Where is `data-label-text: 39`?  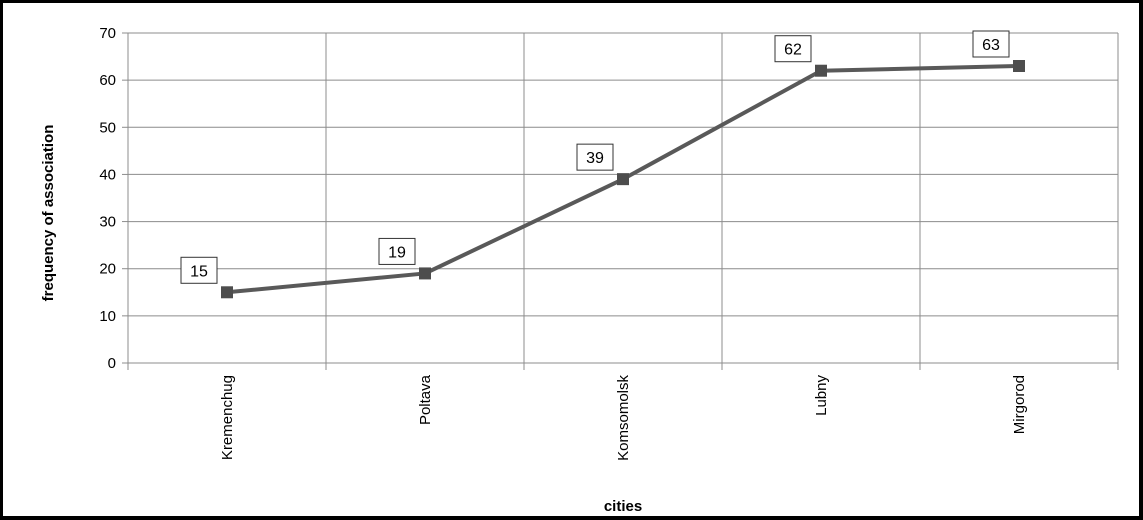 data-label-text: 39 is located at coordinates (595, 158).